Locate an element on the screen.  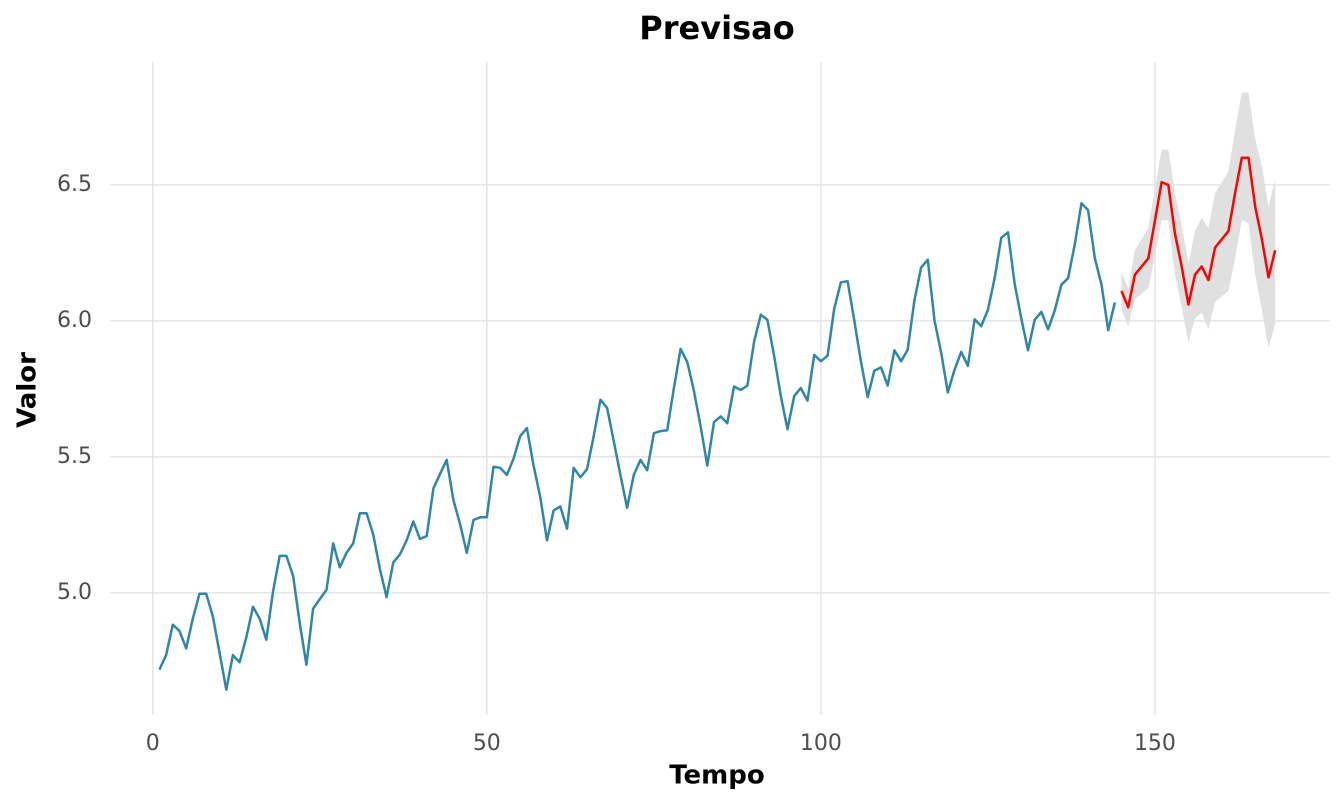
x-axis-label: Tempo is located at coordinates (716, 776).